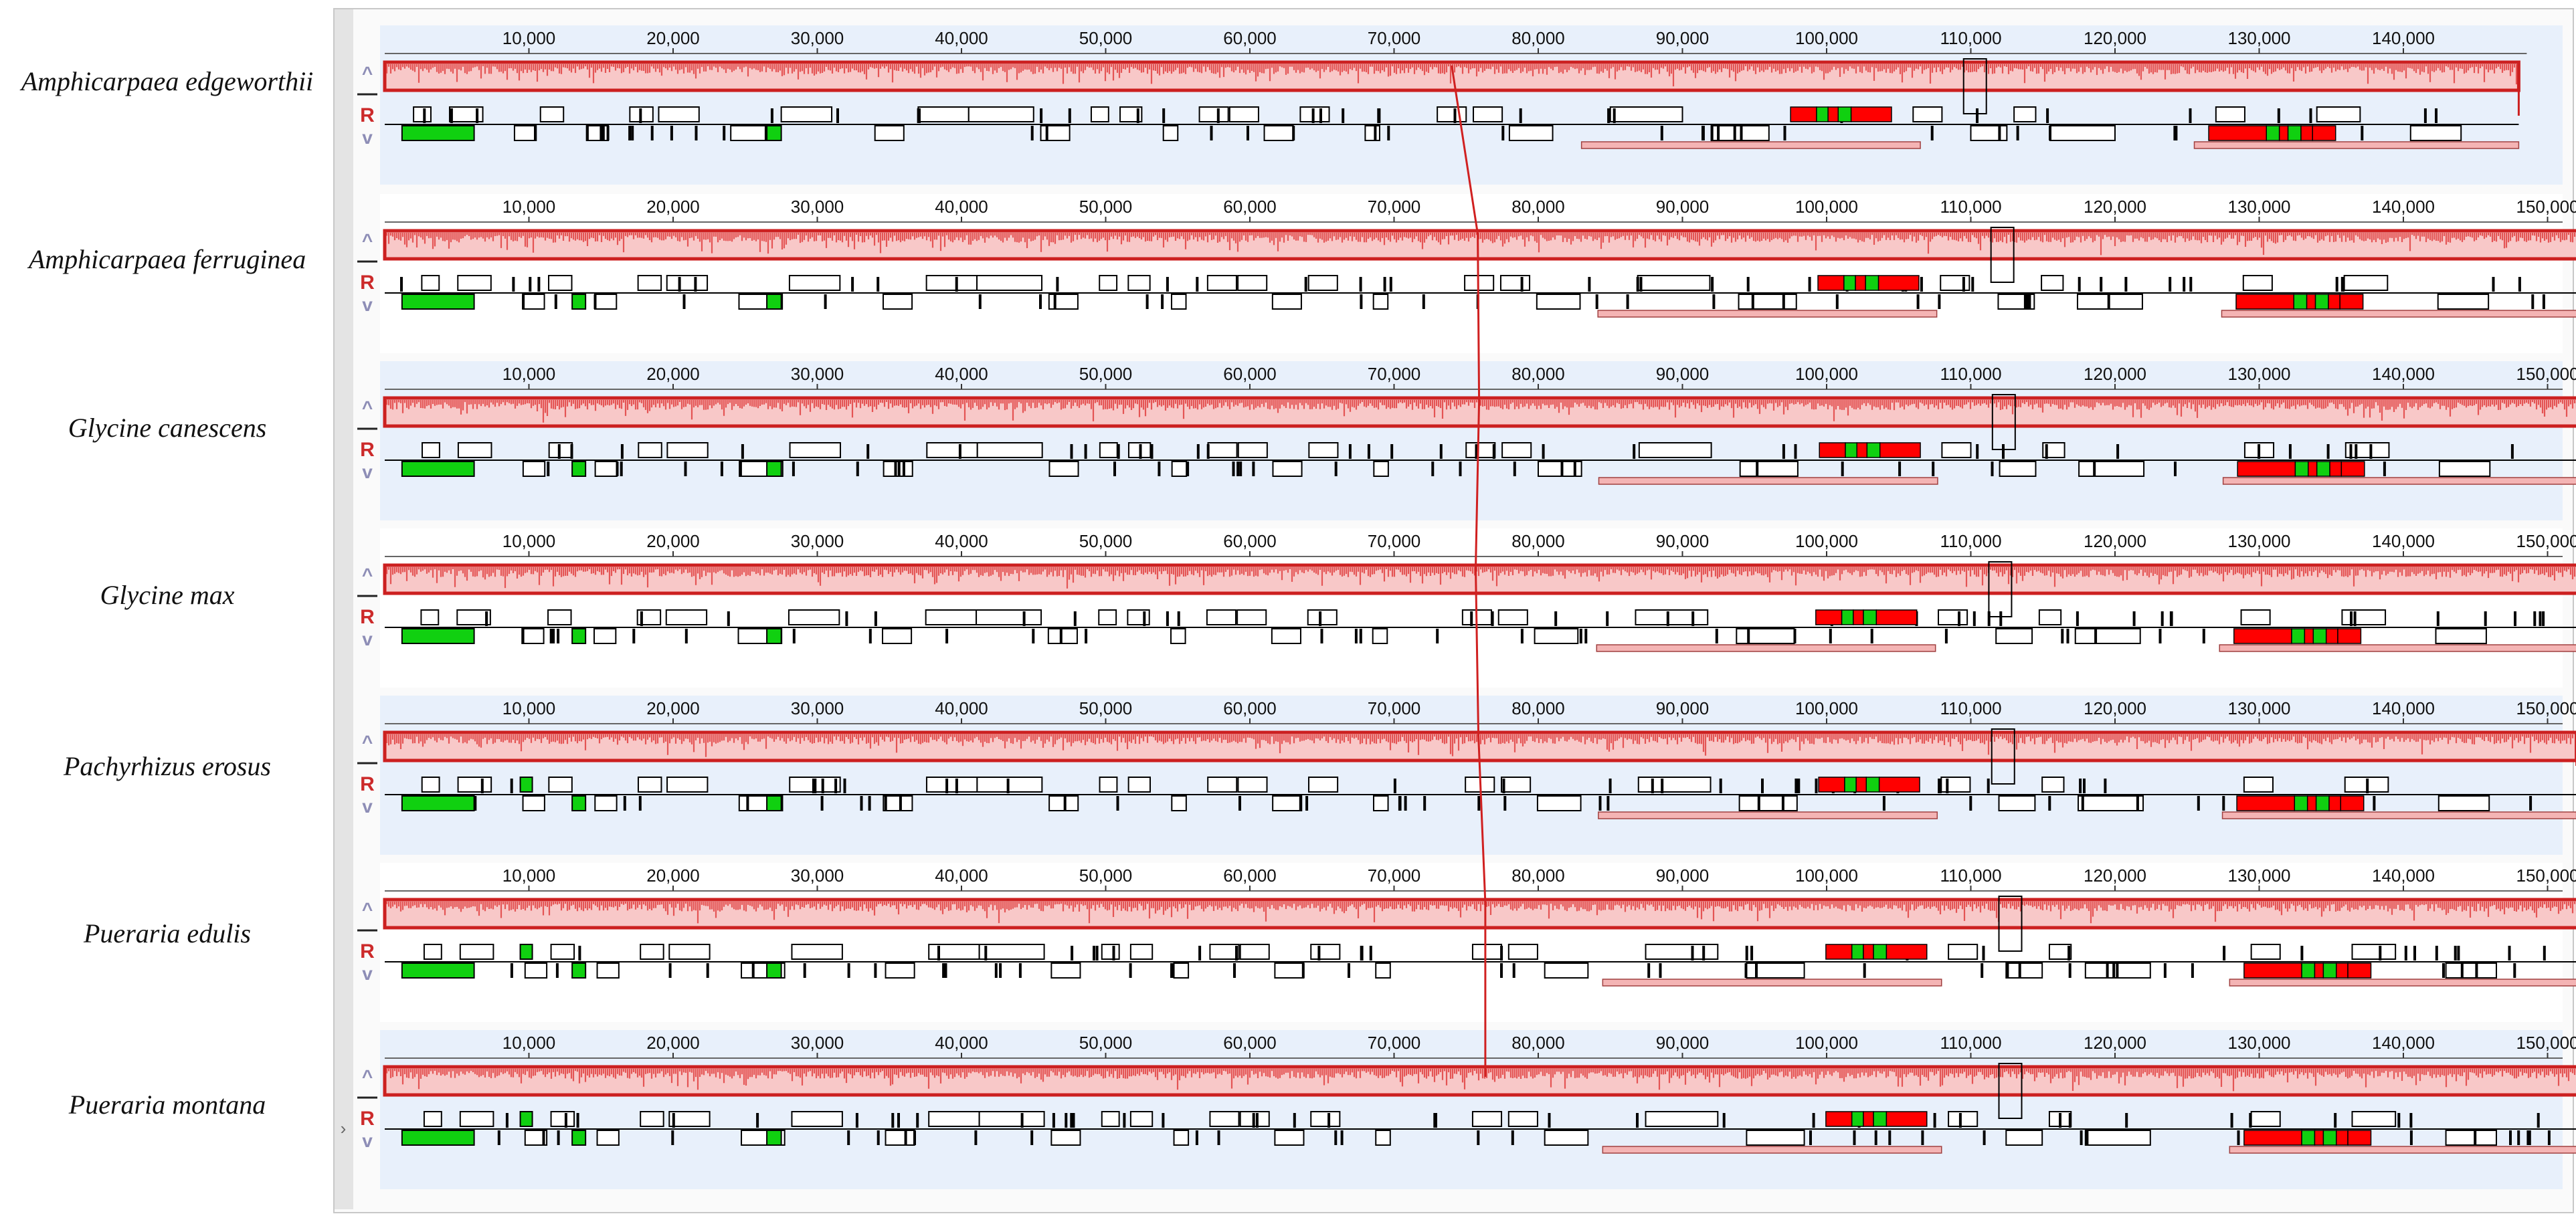 The image size is (2576, 1220). I want to click on genome-controls-5: ^ — R v, so click(367, 775).